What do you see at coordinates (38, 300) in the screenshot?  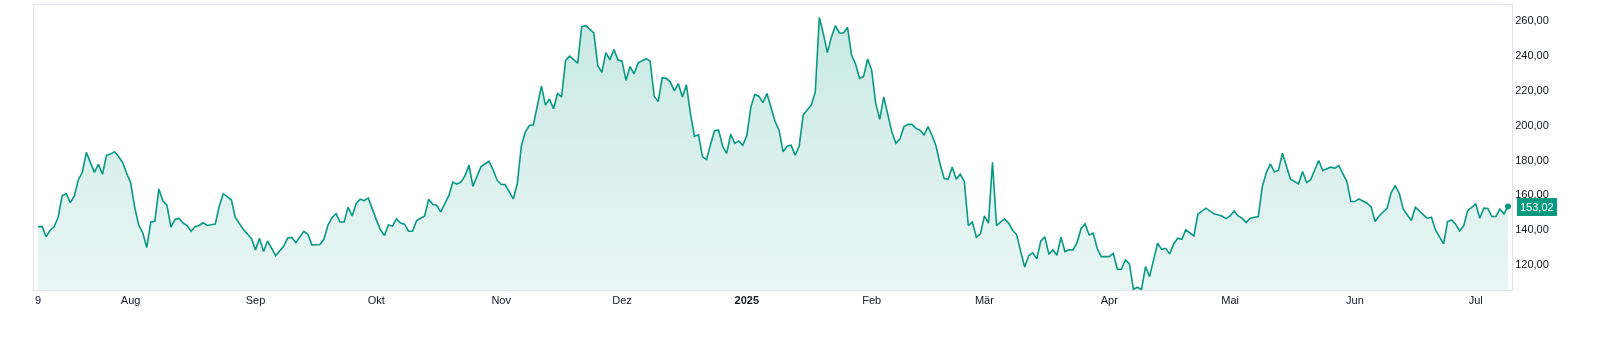 I see `x-tick-label: 9` at bounding box center [38, 300].